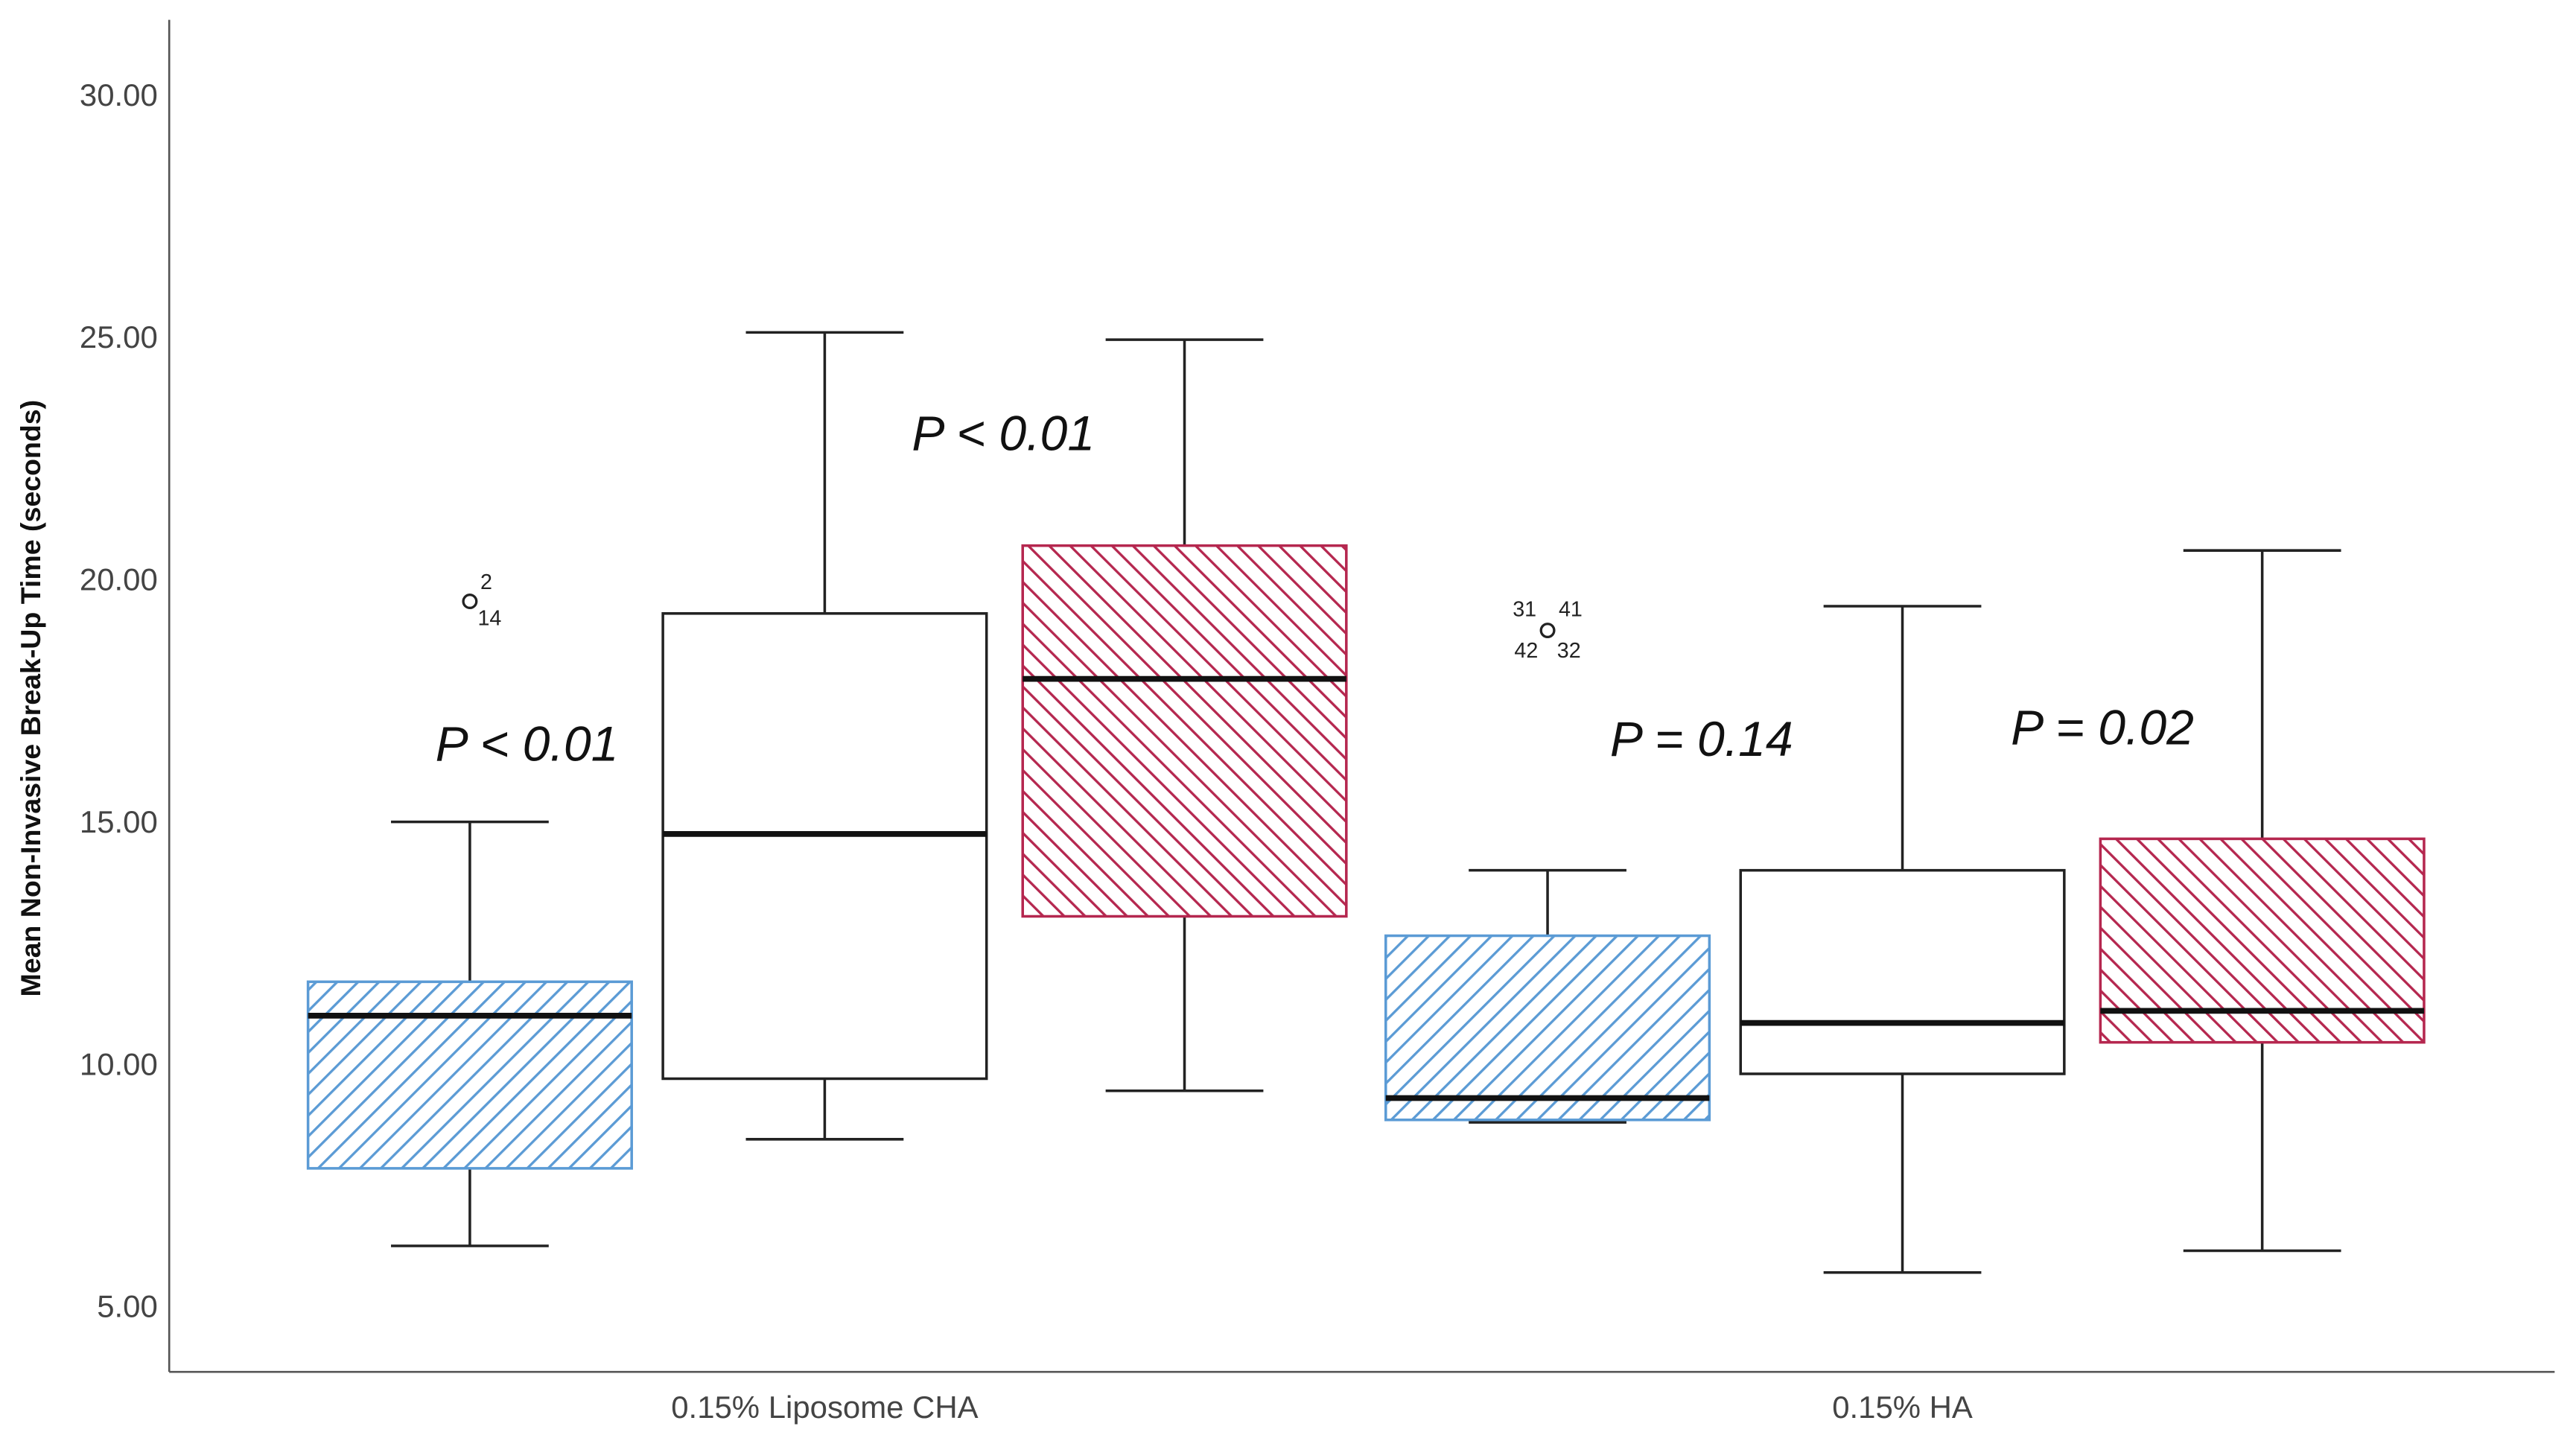  I want to click on p-value: P = 0.14, so click(1701, 739).